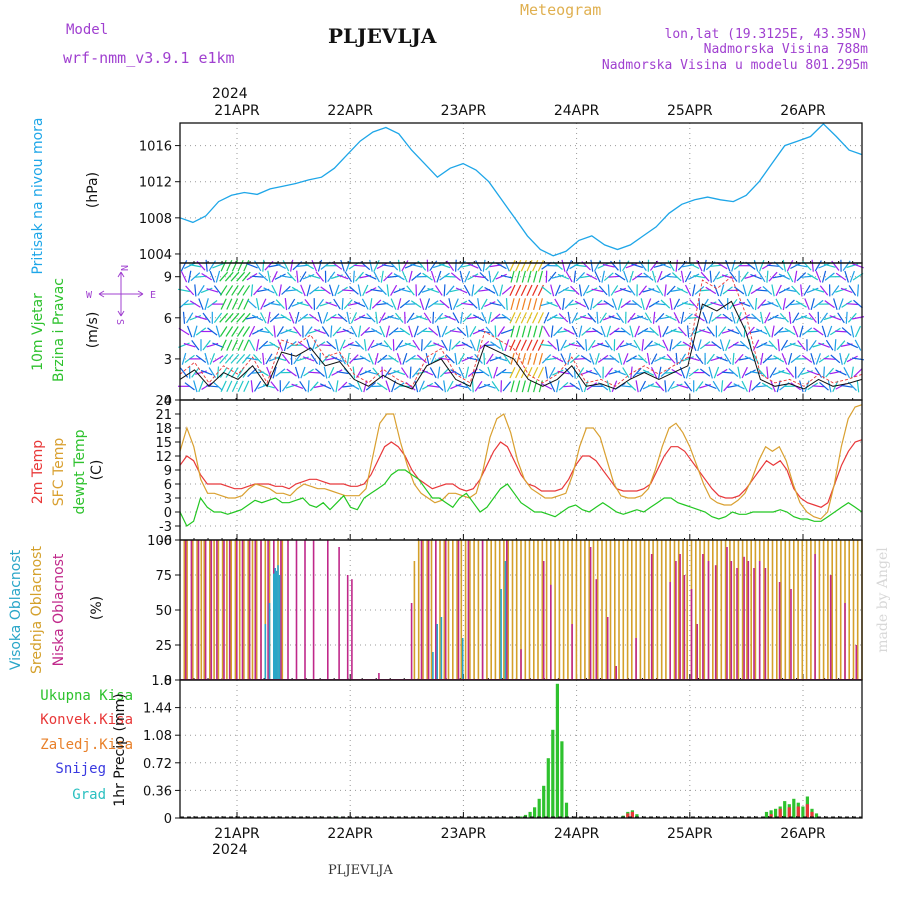  What do you see at coordinates (155, 147) in the screenshot?
I see `pressure-ytick-label: 1016` at bounding box center [155, 147].